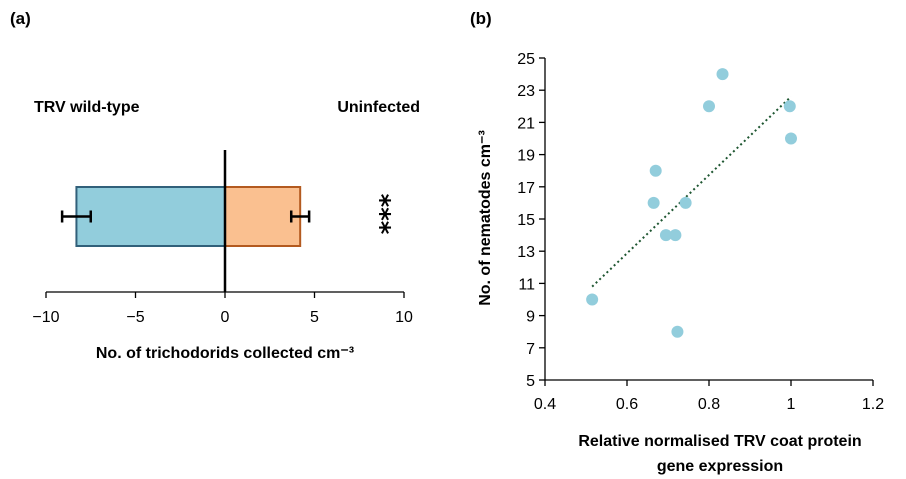 The width and height of the screenshot is (906, 479). Describe the element at coordinates (20, 18) in the screenshot. I see `panel-a-label: (a)` at that location.